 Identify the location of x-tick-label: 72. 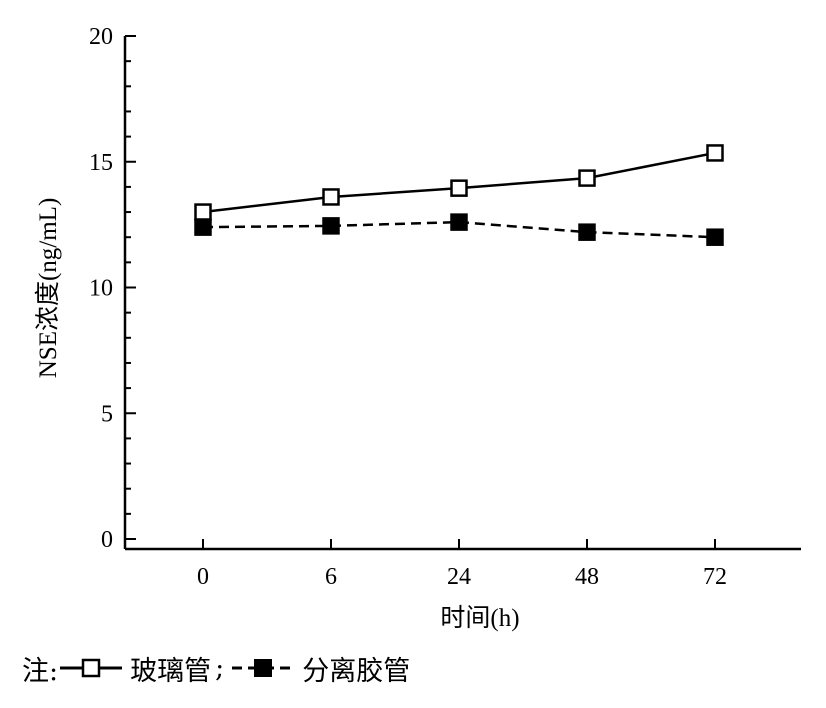
(715, 577).